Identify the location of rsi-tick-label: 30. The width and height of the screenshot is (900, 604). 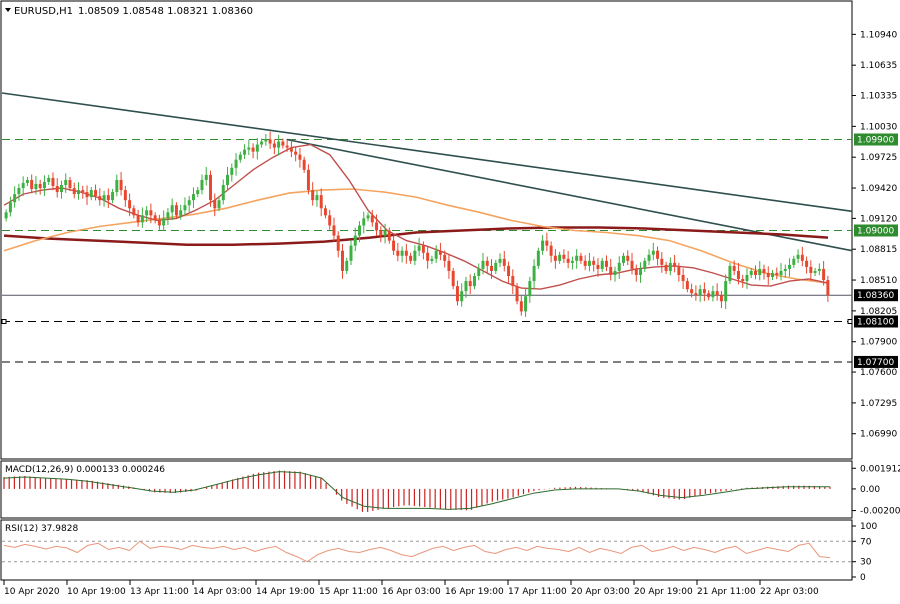
(866, 563).